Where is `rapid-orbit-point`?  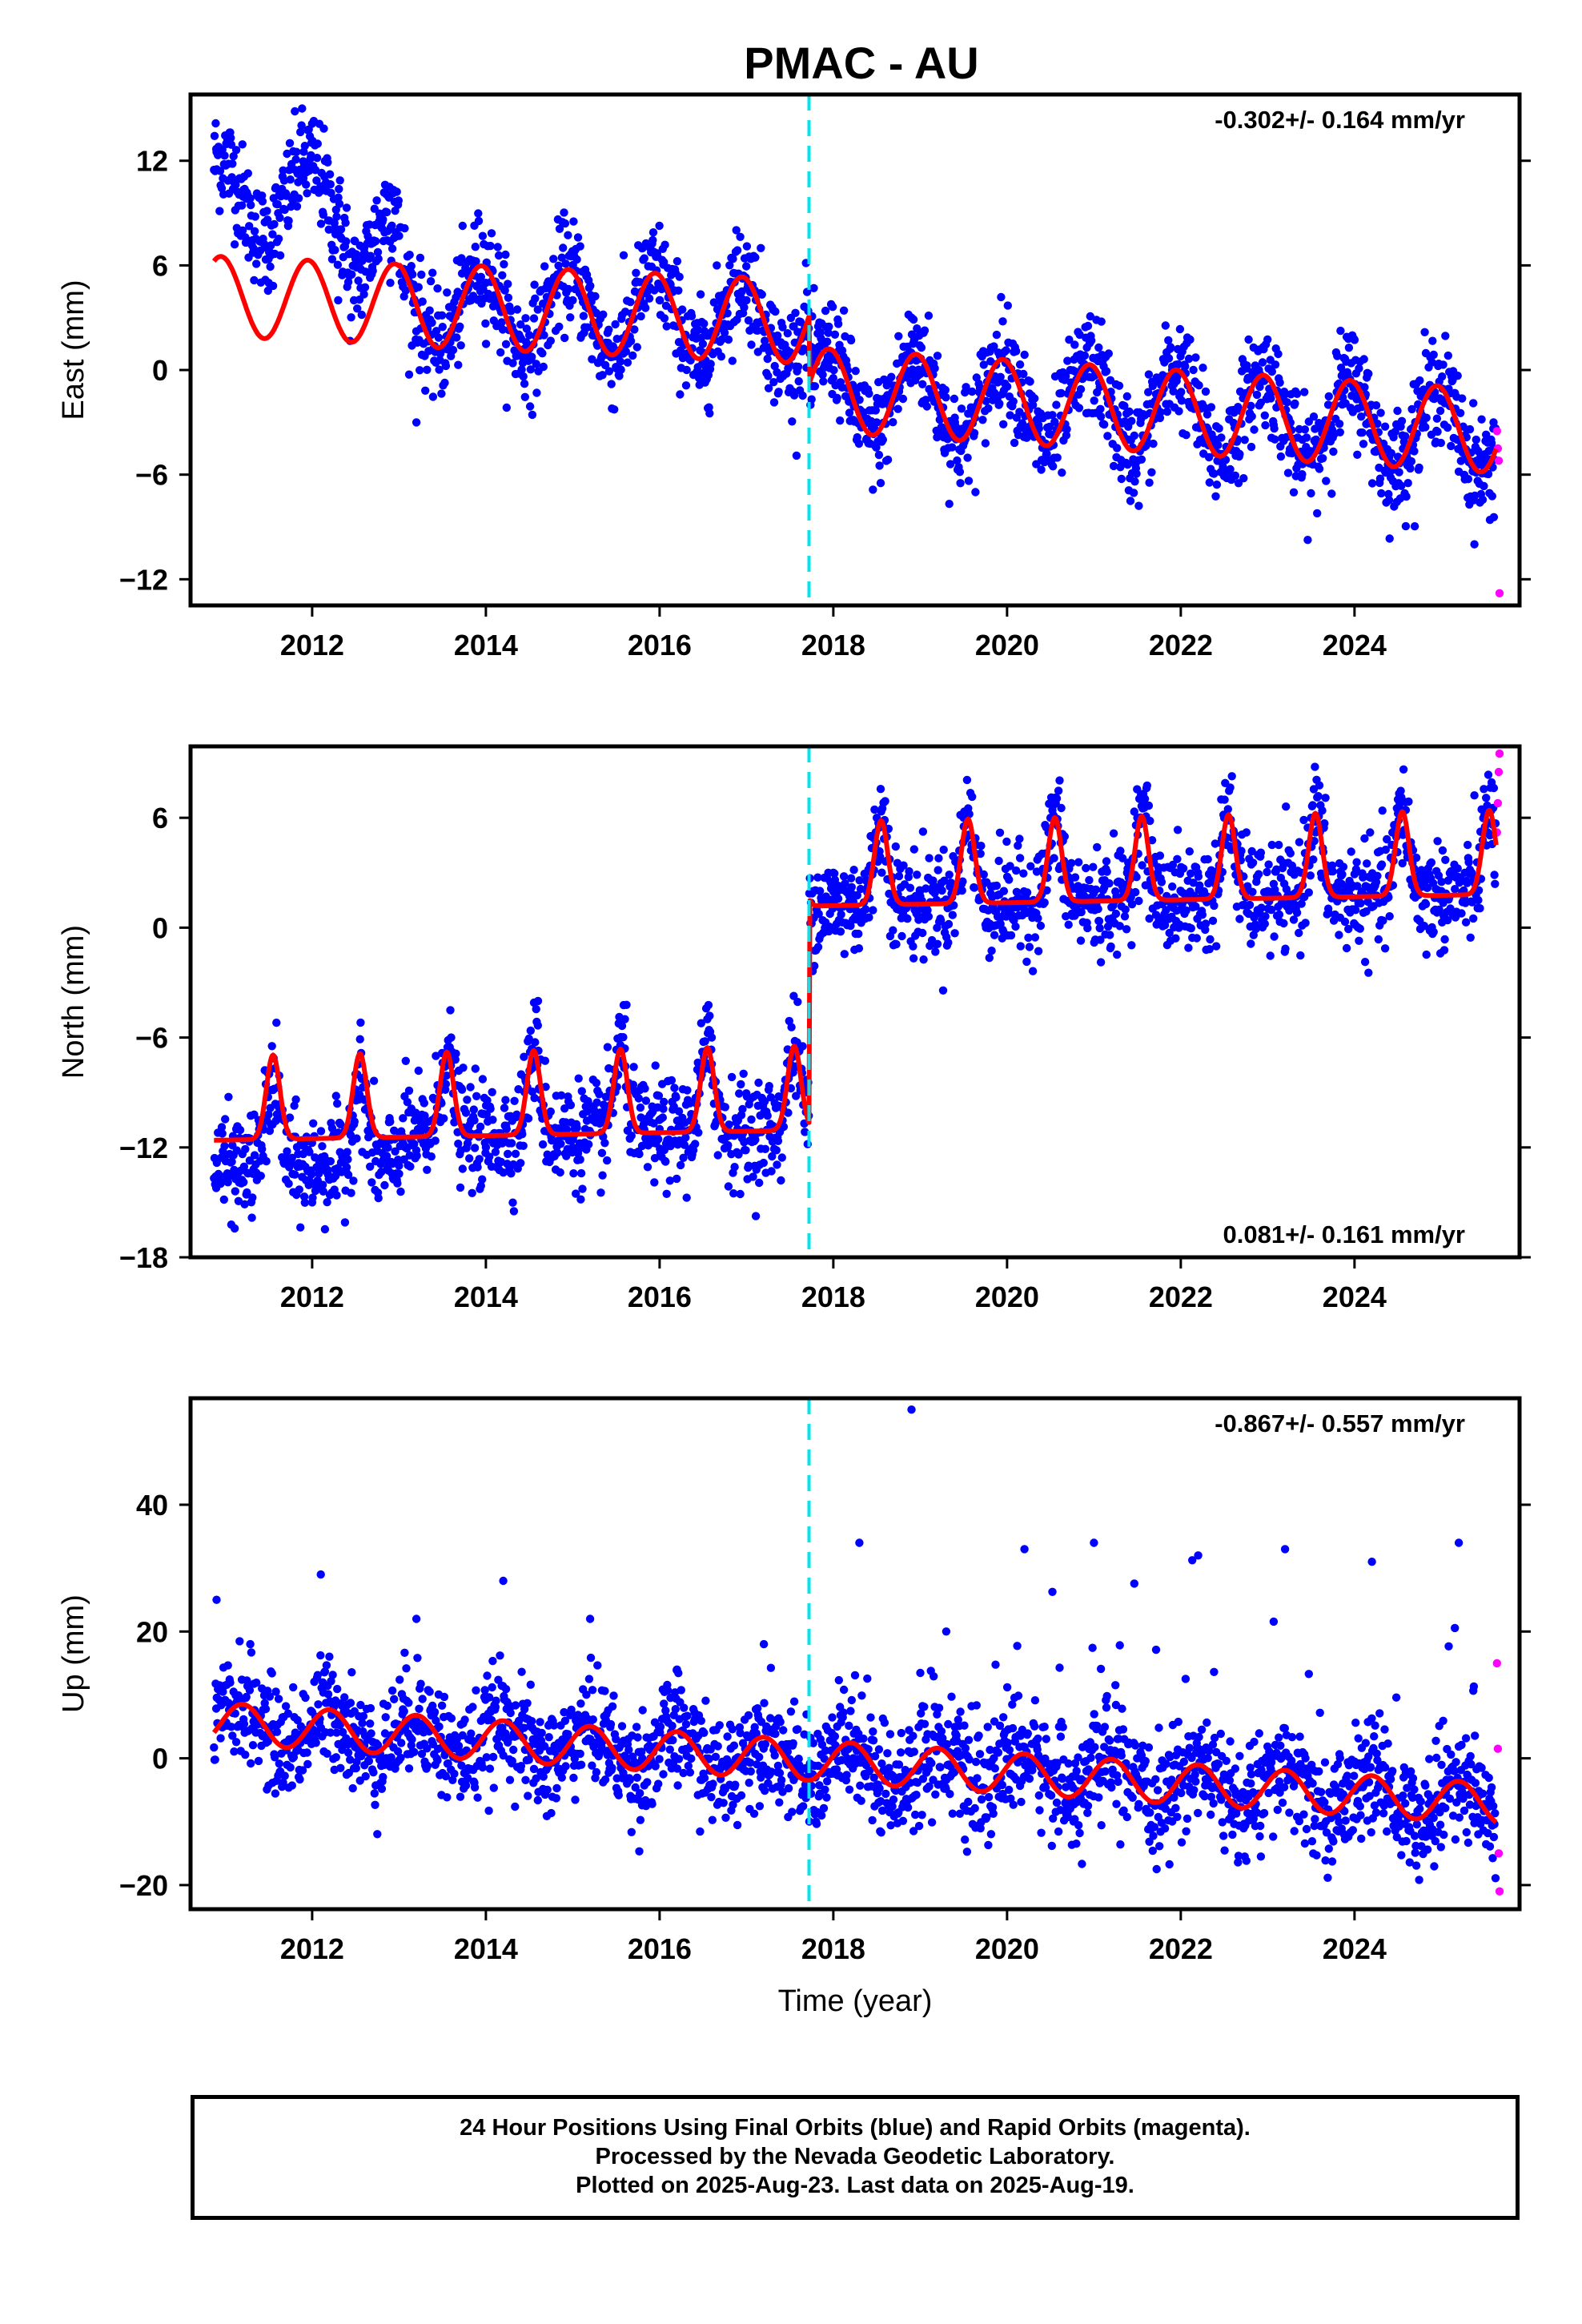 rapid-orbit-point is located at coordinates (1499, 772).